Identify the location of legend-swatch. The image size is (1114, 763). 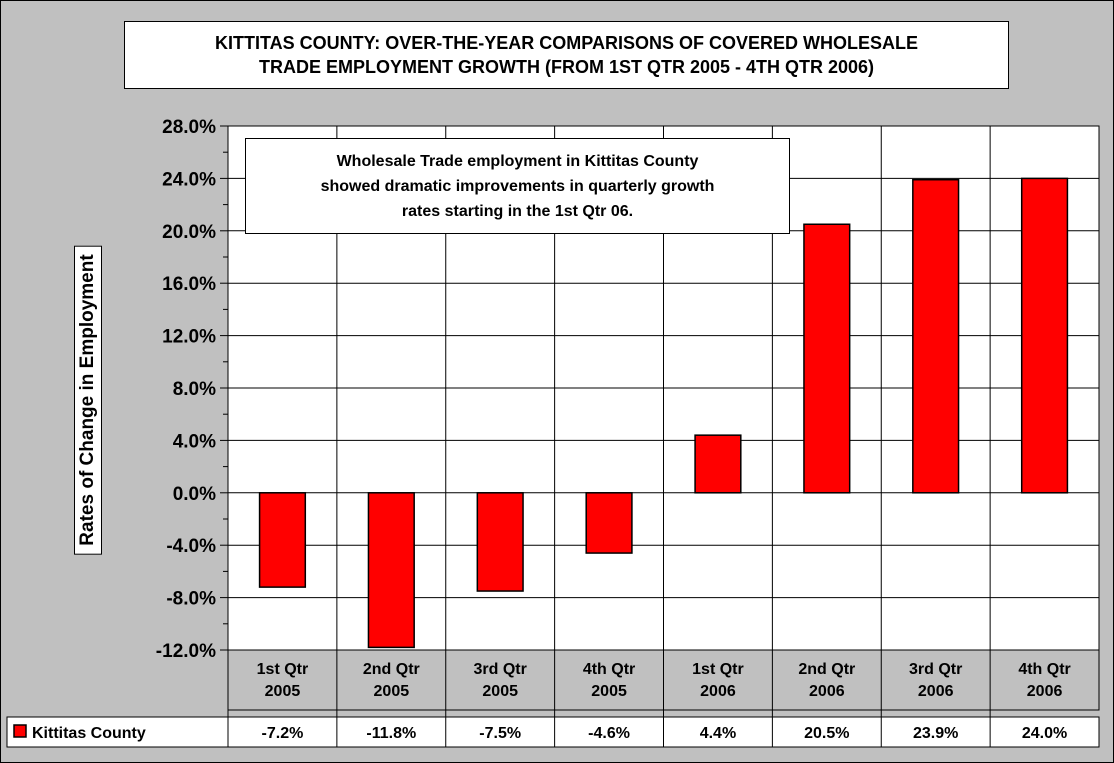
(20, 731).